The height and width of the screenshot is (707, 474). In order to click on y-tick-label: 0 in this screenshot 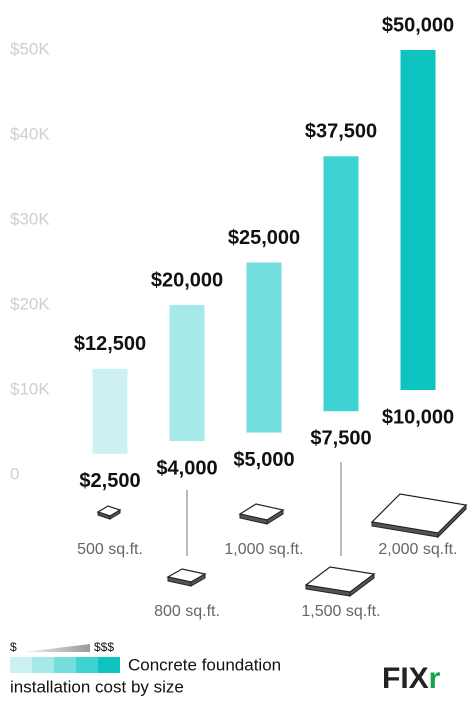, I will do `click(14, 473)`.